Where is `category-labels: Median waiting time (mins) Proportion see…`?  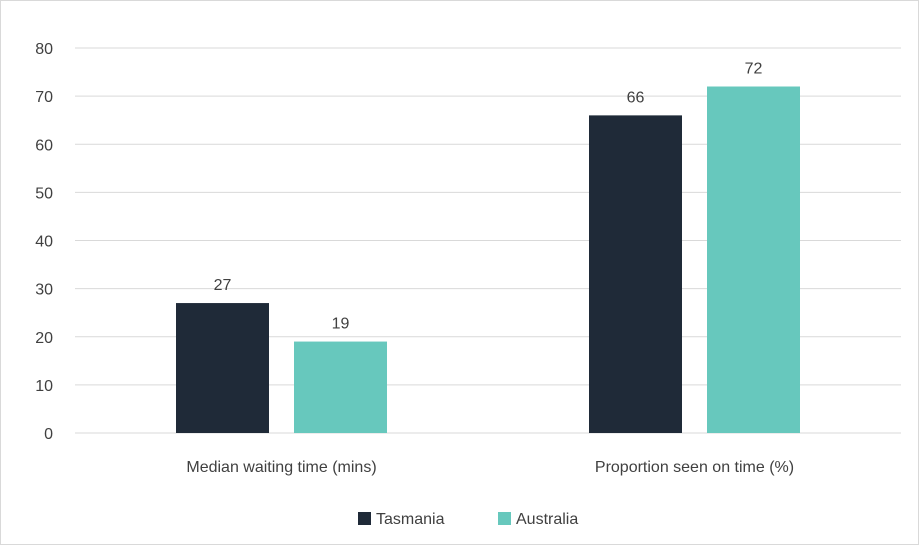 category-labels: Median waiting time (mins) Proportion see… is located at coordinates (490, 467).